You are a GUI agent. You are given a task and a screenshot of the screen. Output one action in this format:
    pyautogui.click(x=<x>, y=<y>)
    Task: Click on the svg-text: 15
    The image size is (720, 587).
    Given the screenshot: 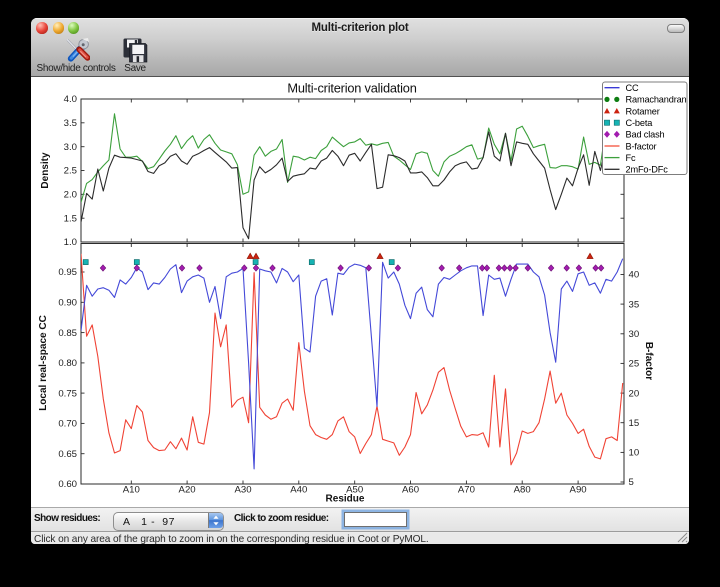 What is the action you would take?
    pyautogui.click(x=634, y=423)
    